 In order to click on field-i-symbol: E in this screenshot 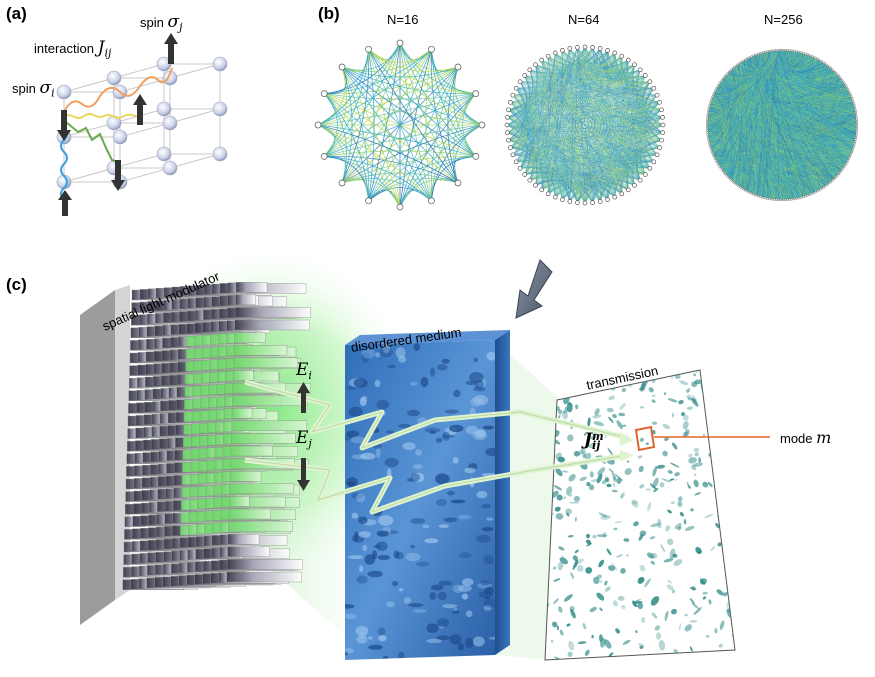, I will do `click(302, 370)`.